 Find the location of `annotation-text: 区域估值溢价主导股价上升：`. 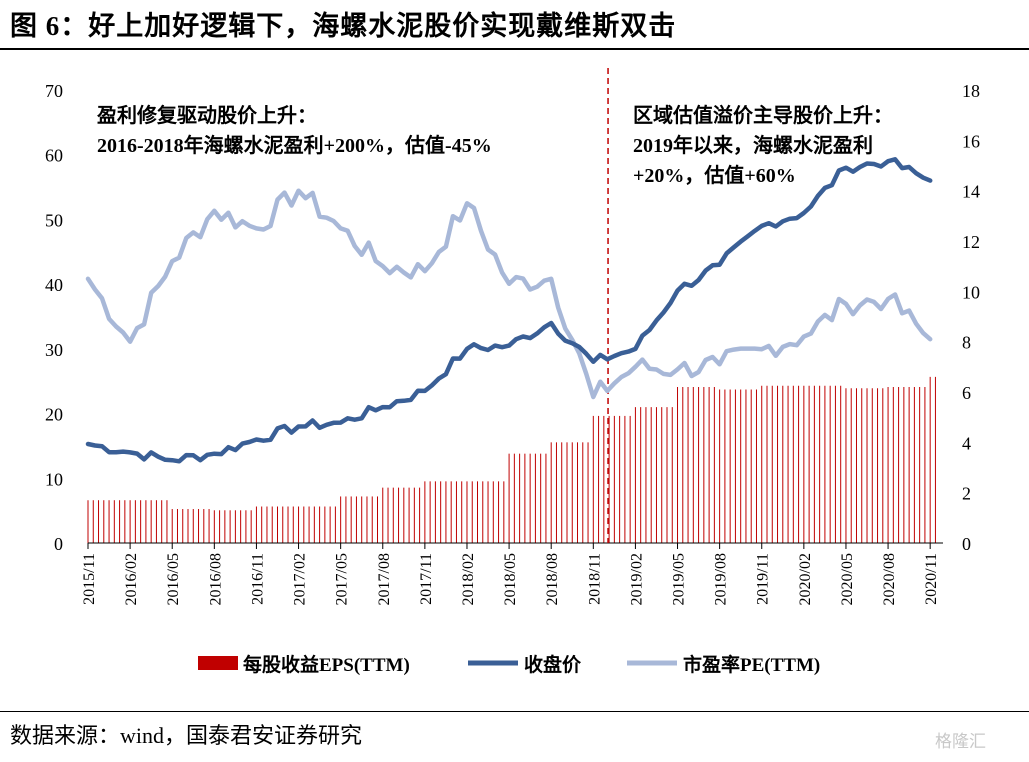

annotation-text: 区域估值溢价主导股价上升： is located at coordinates (763, 115).